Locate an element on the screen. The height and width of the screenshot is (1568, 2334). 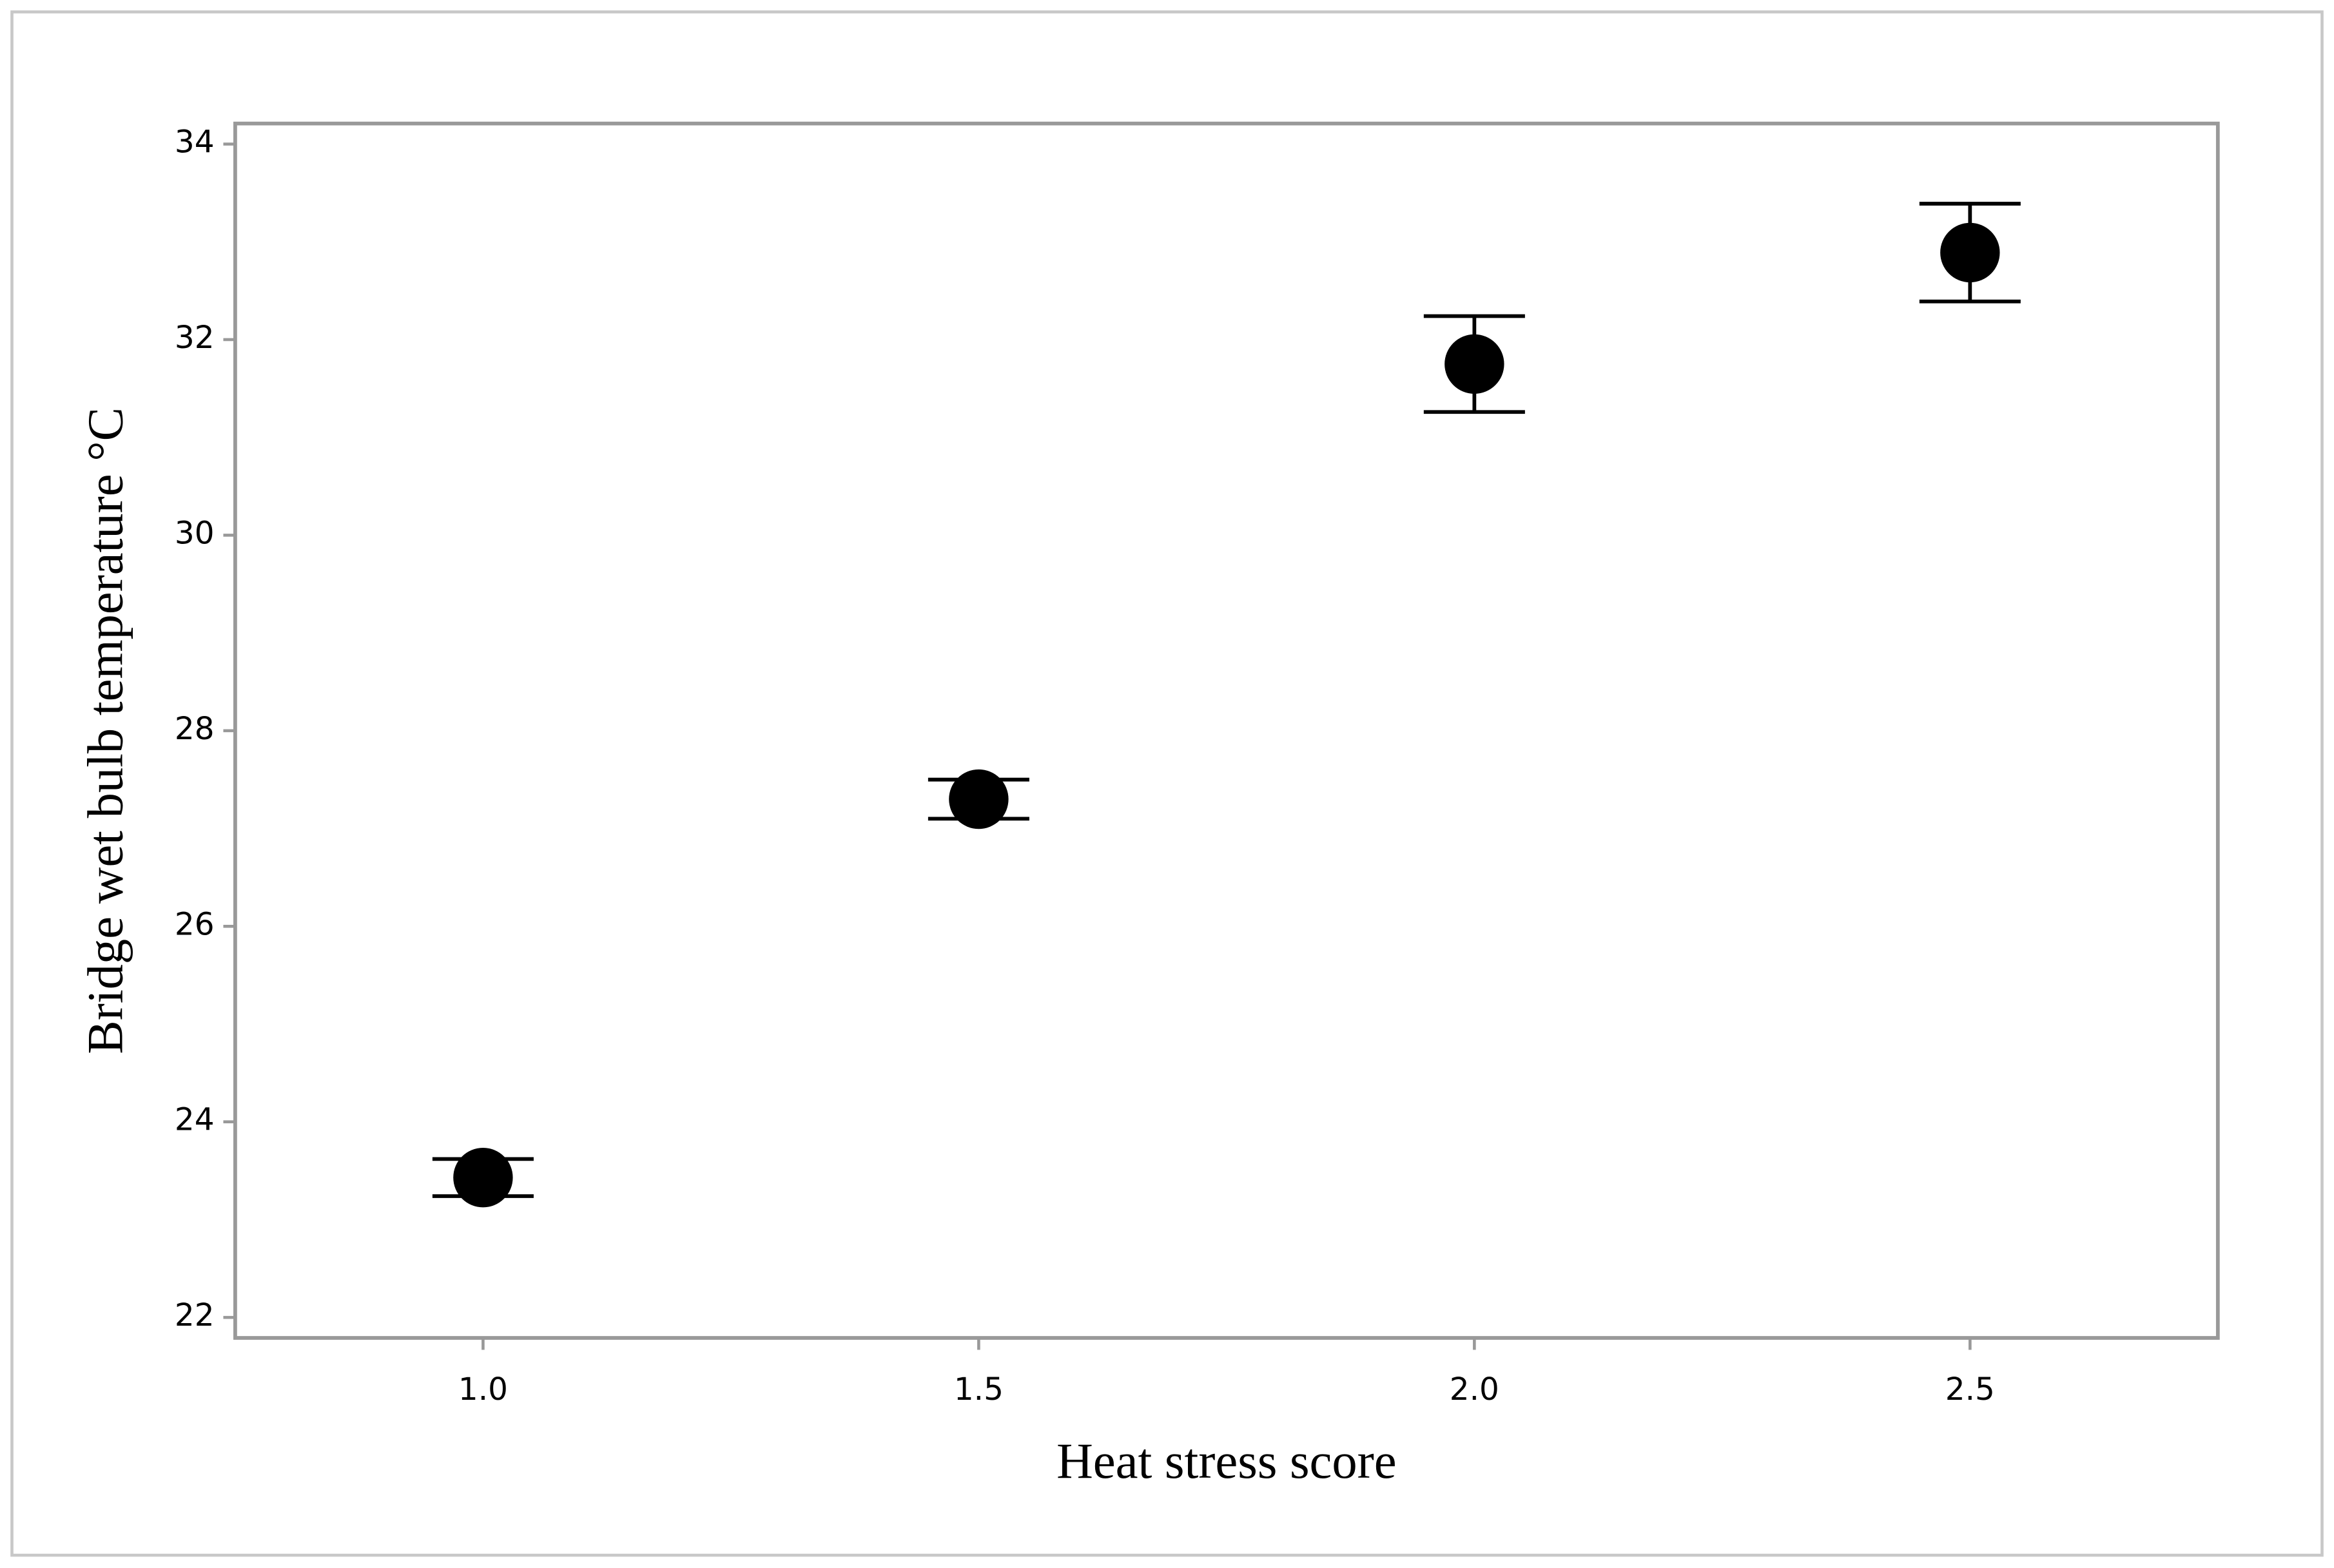
x-tick-label: 2.5 is located at coordinates (1970, 1389).